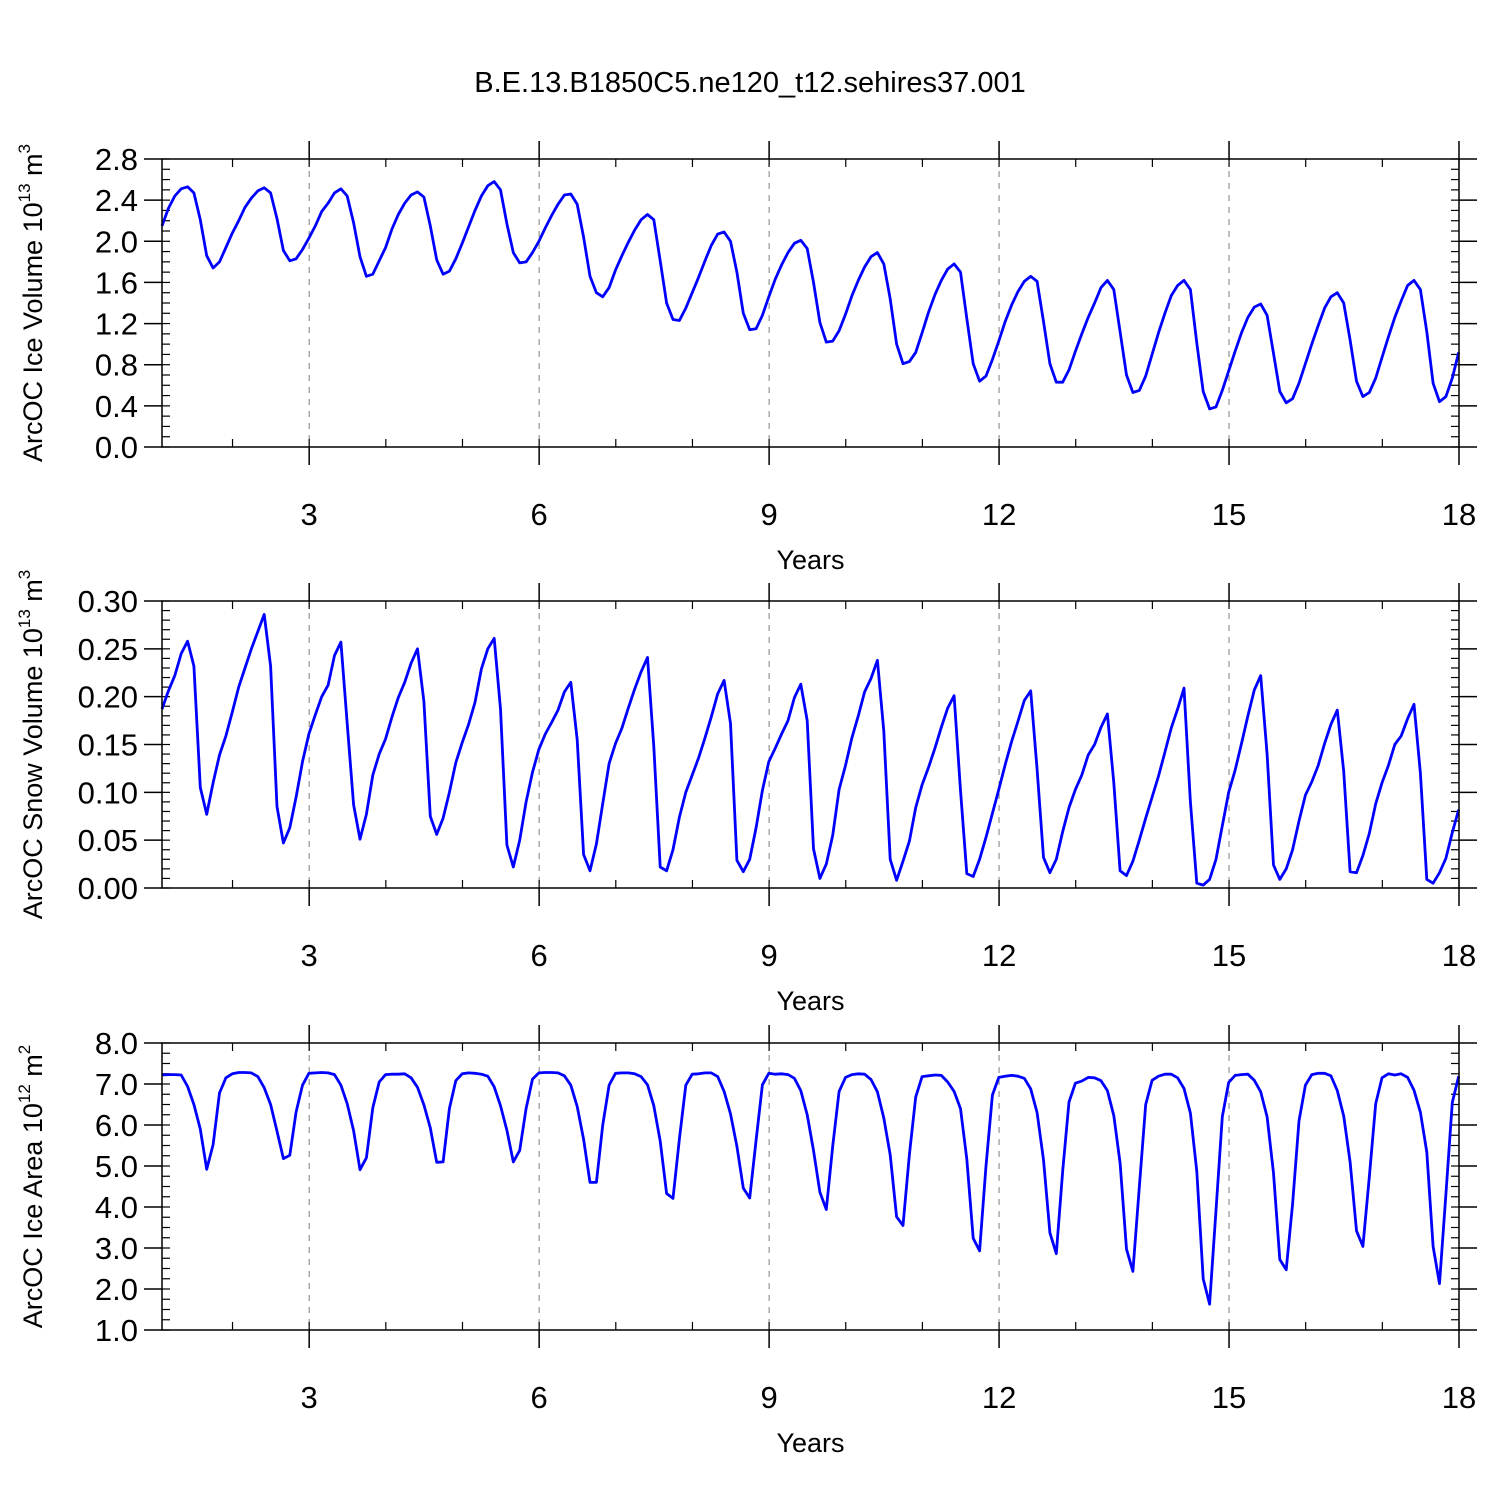 The height and width of the screenshot is (1500, 1500). I want to click on y-tick-label: 0.00, so click(108, 888).